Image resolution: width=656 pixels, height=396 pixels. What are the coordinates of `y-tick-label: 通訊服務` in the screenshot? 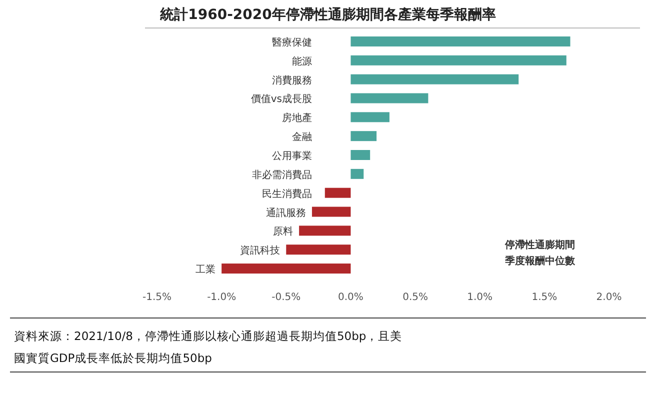 It's located at (286, 212).